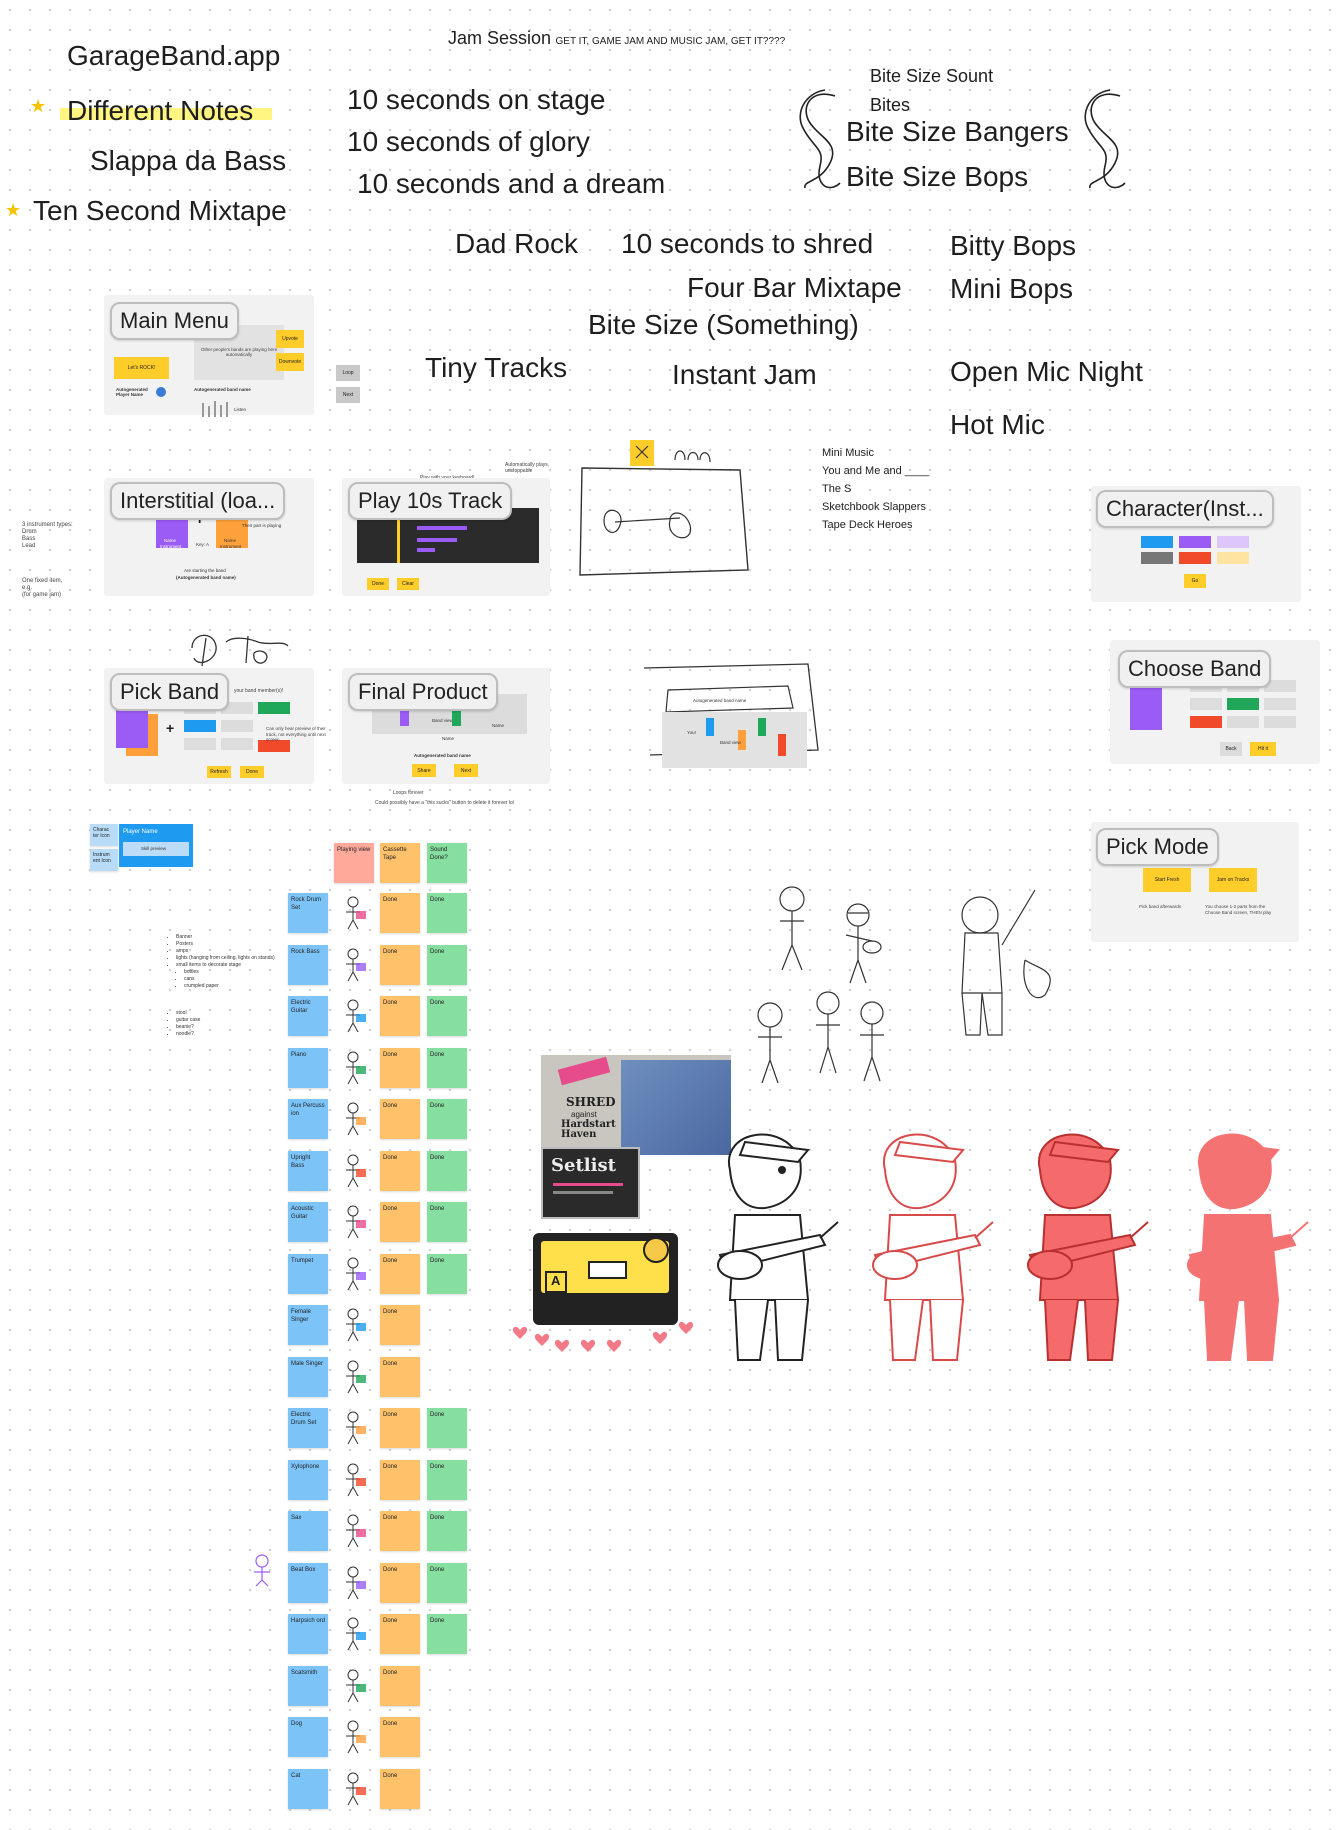 This screenshot has width=1340, height=1830. Describe the element at coordinates (720, 700) in the screenshot. I see `sketch-band-name: Autogenerated band name` at that location.